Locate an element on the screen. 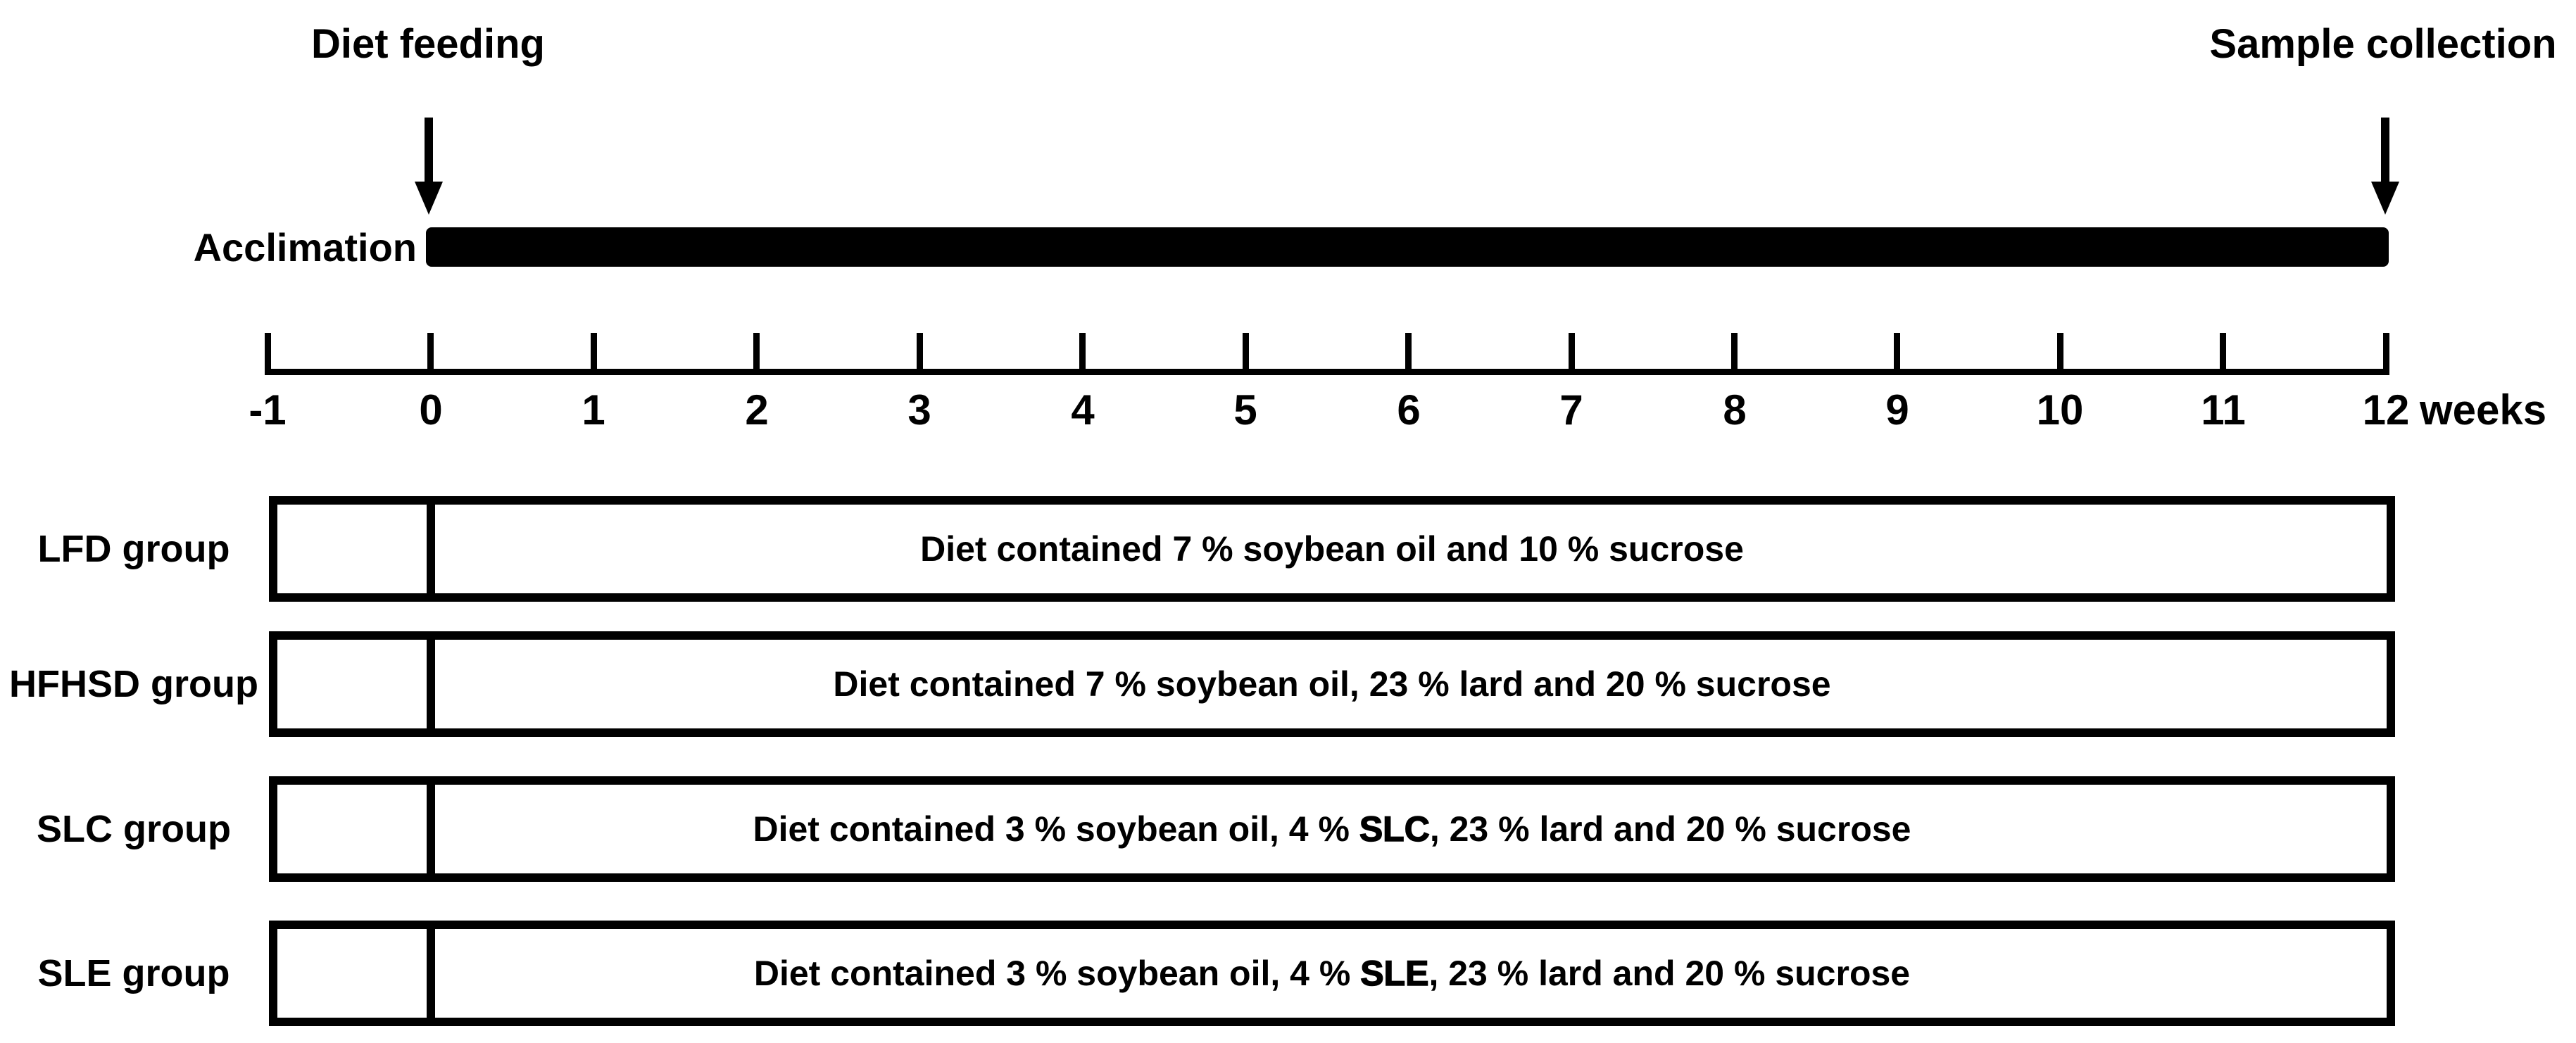 This screenshot has height=1043, width=2576. tick-label: 10 is located at coordinates (2060, 410).